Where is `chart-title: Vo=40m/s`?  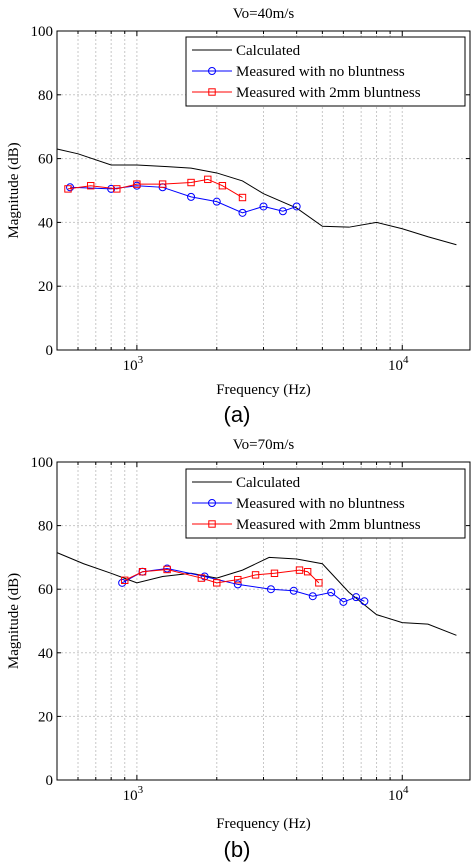
chart-title: Vo=40m/s is located at coordinates (264, 14).